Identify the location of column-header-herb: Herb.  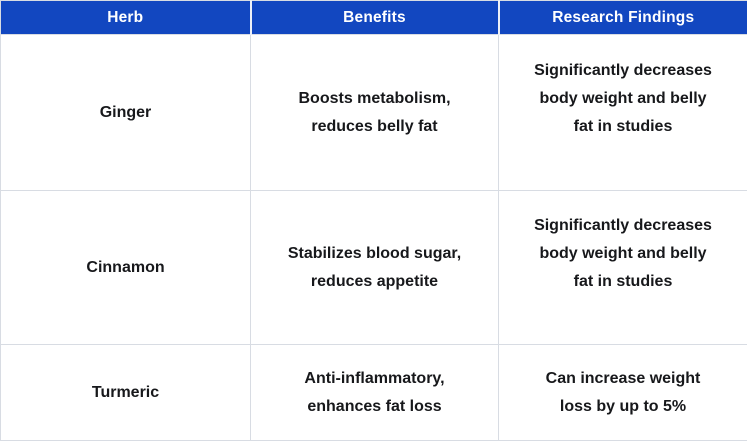
(125, 17).